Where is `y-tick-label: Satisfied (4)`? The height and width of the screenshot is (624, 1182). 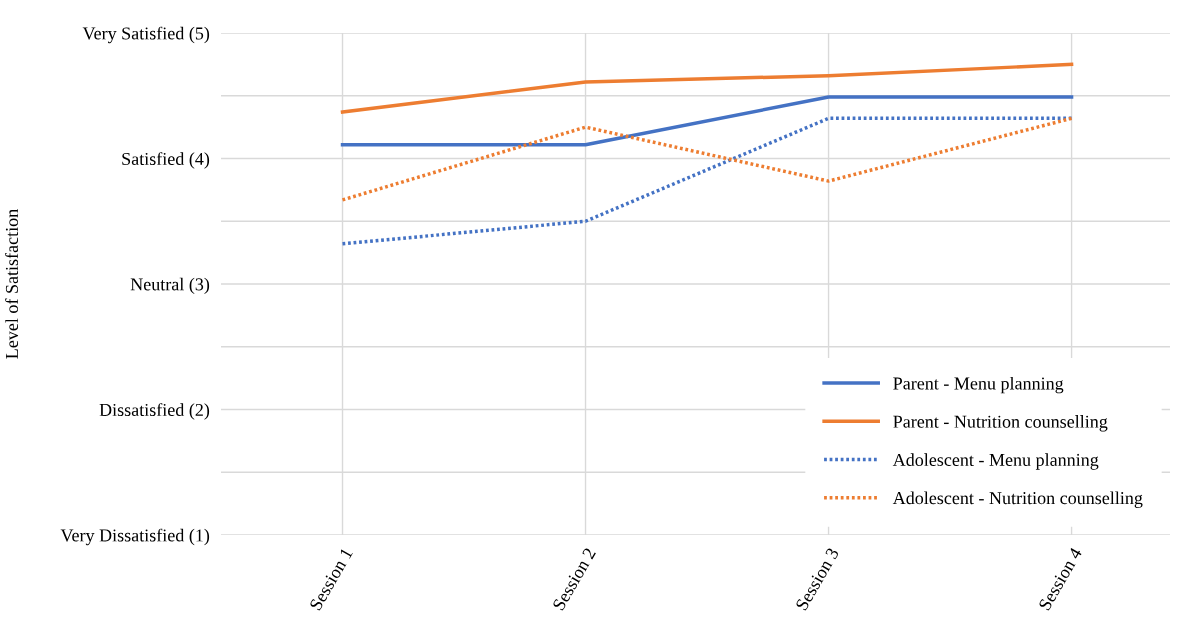
y-tick-label: Satisfied (4) is located at coordinates (166, 160).